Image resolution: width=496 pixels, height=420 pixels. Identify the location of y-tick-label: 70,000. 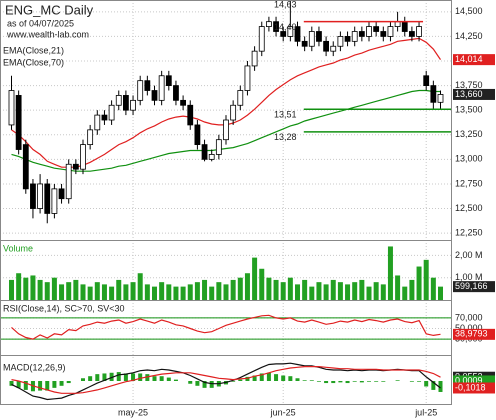
(469, 317).